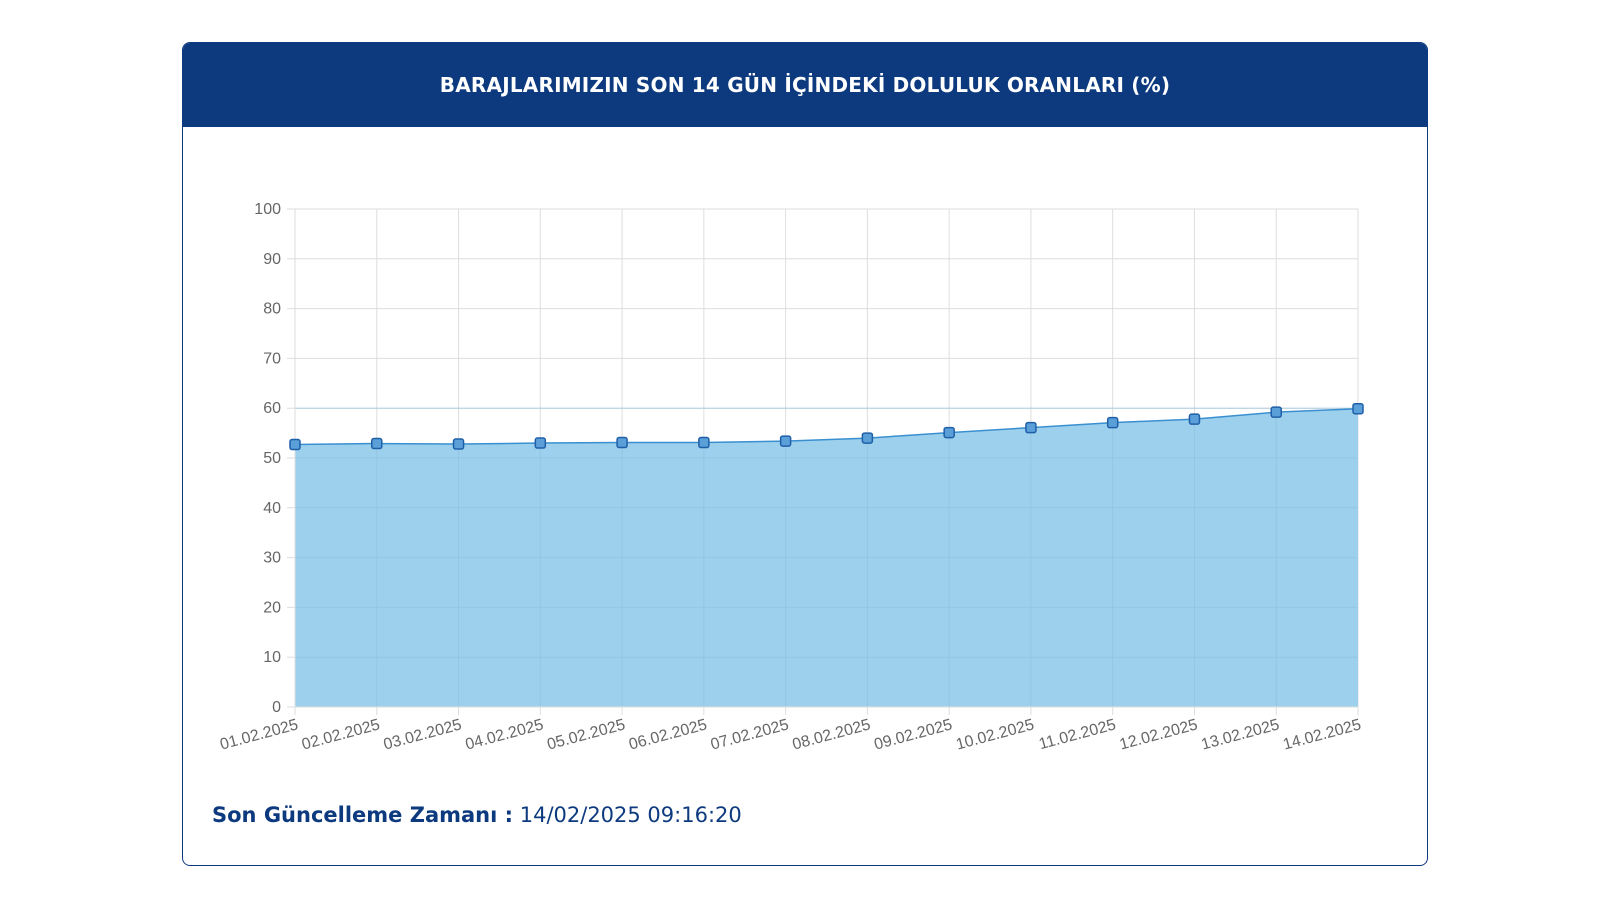 The width and height of the screenshot is (1600, 900). I want to click on y-tick-label: 50, so click(272, 458).